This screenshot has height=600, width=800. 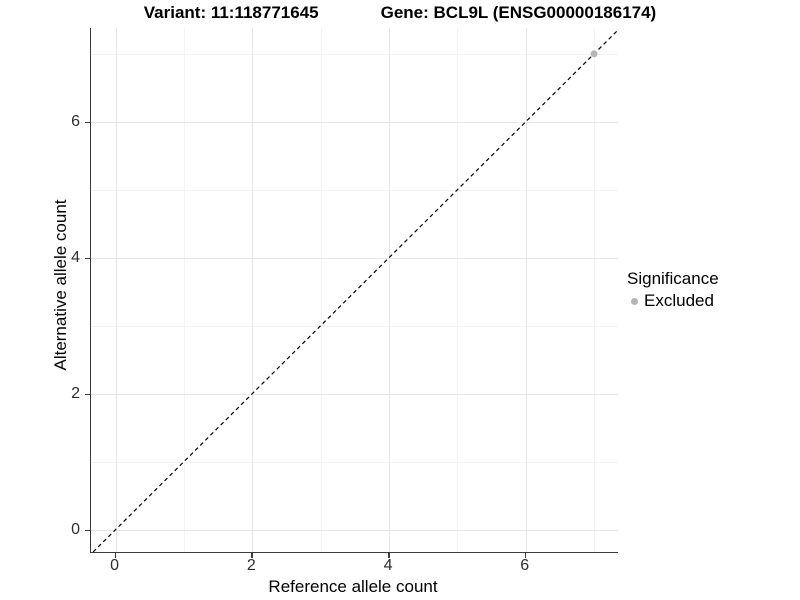 I want to click on data-point-excluded, so click(x=594, y=54).